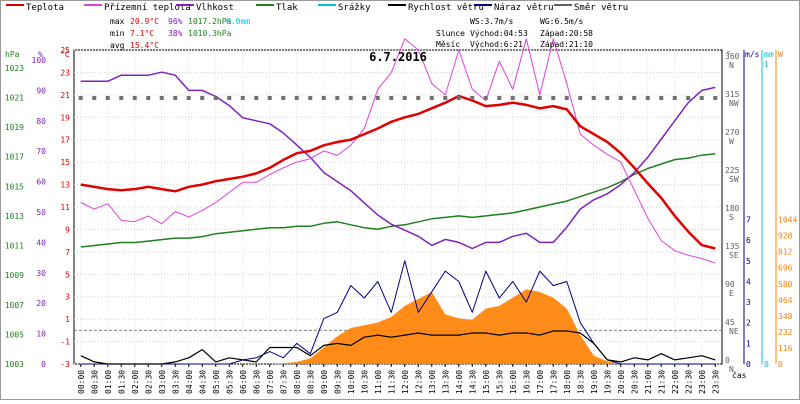 The height and width of the screenshot is (404, 800). I want to click on solar-tick-label: 0, so click(780, 364).